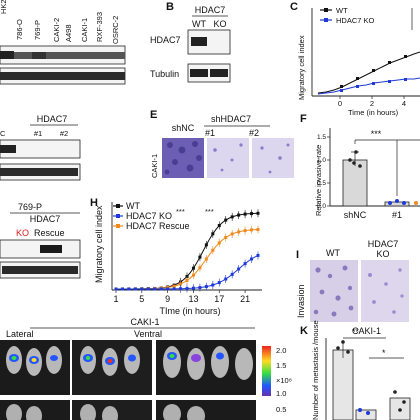 The height and width of the screenshot is (420, 420). Describe the element at coordinates (56, 30) in the screenshot. I see `lane-label: CAKI-2` at that location.